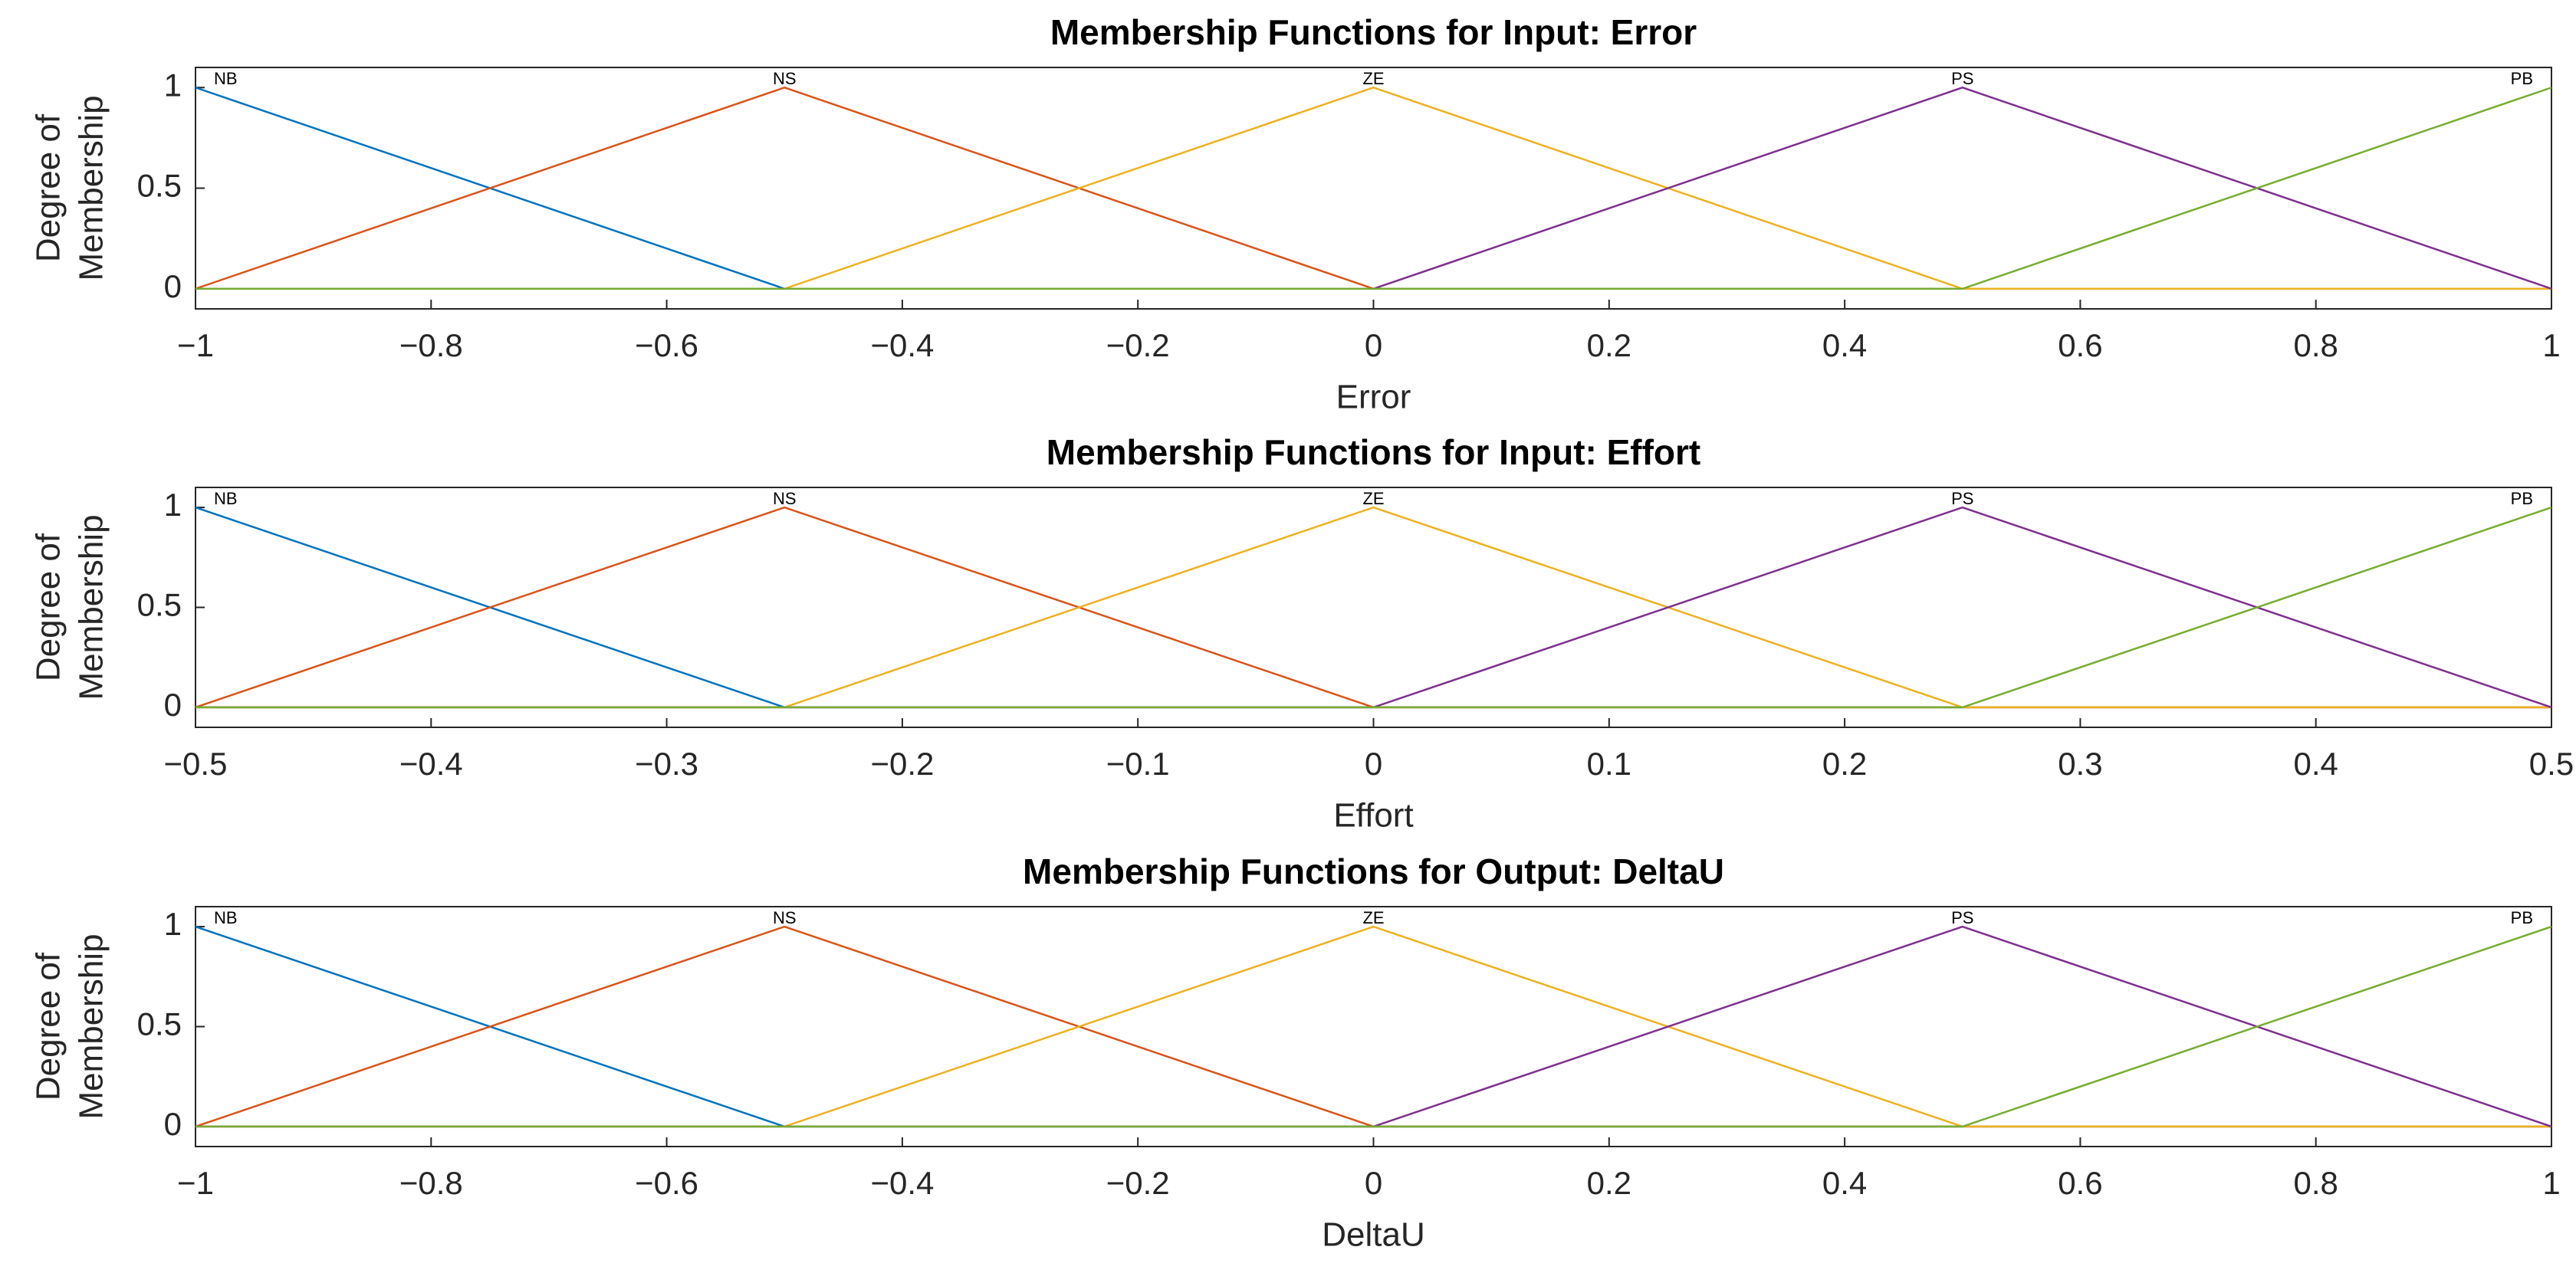 The image size is (2576, 1273). What do you see at coordinates (1373, 816) in the screenshot?
I see `x-axis-label: Effort` at bounding box center [1373, 816].